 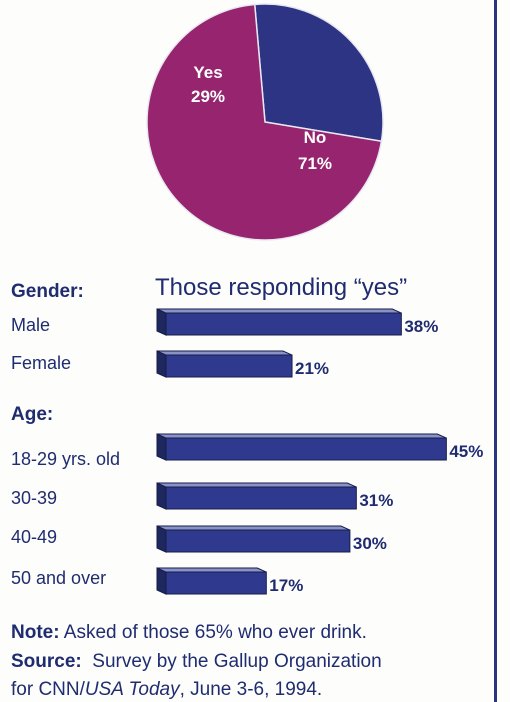 What do you see at coordinates (229, 366) in the screenshot?
I see `bar-female` at bounding box center [229, 366].